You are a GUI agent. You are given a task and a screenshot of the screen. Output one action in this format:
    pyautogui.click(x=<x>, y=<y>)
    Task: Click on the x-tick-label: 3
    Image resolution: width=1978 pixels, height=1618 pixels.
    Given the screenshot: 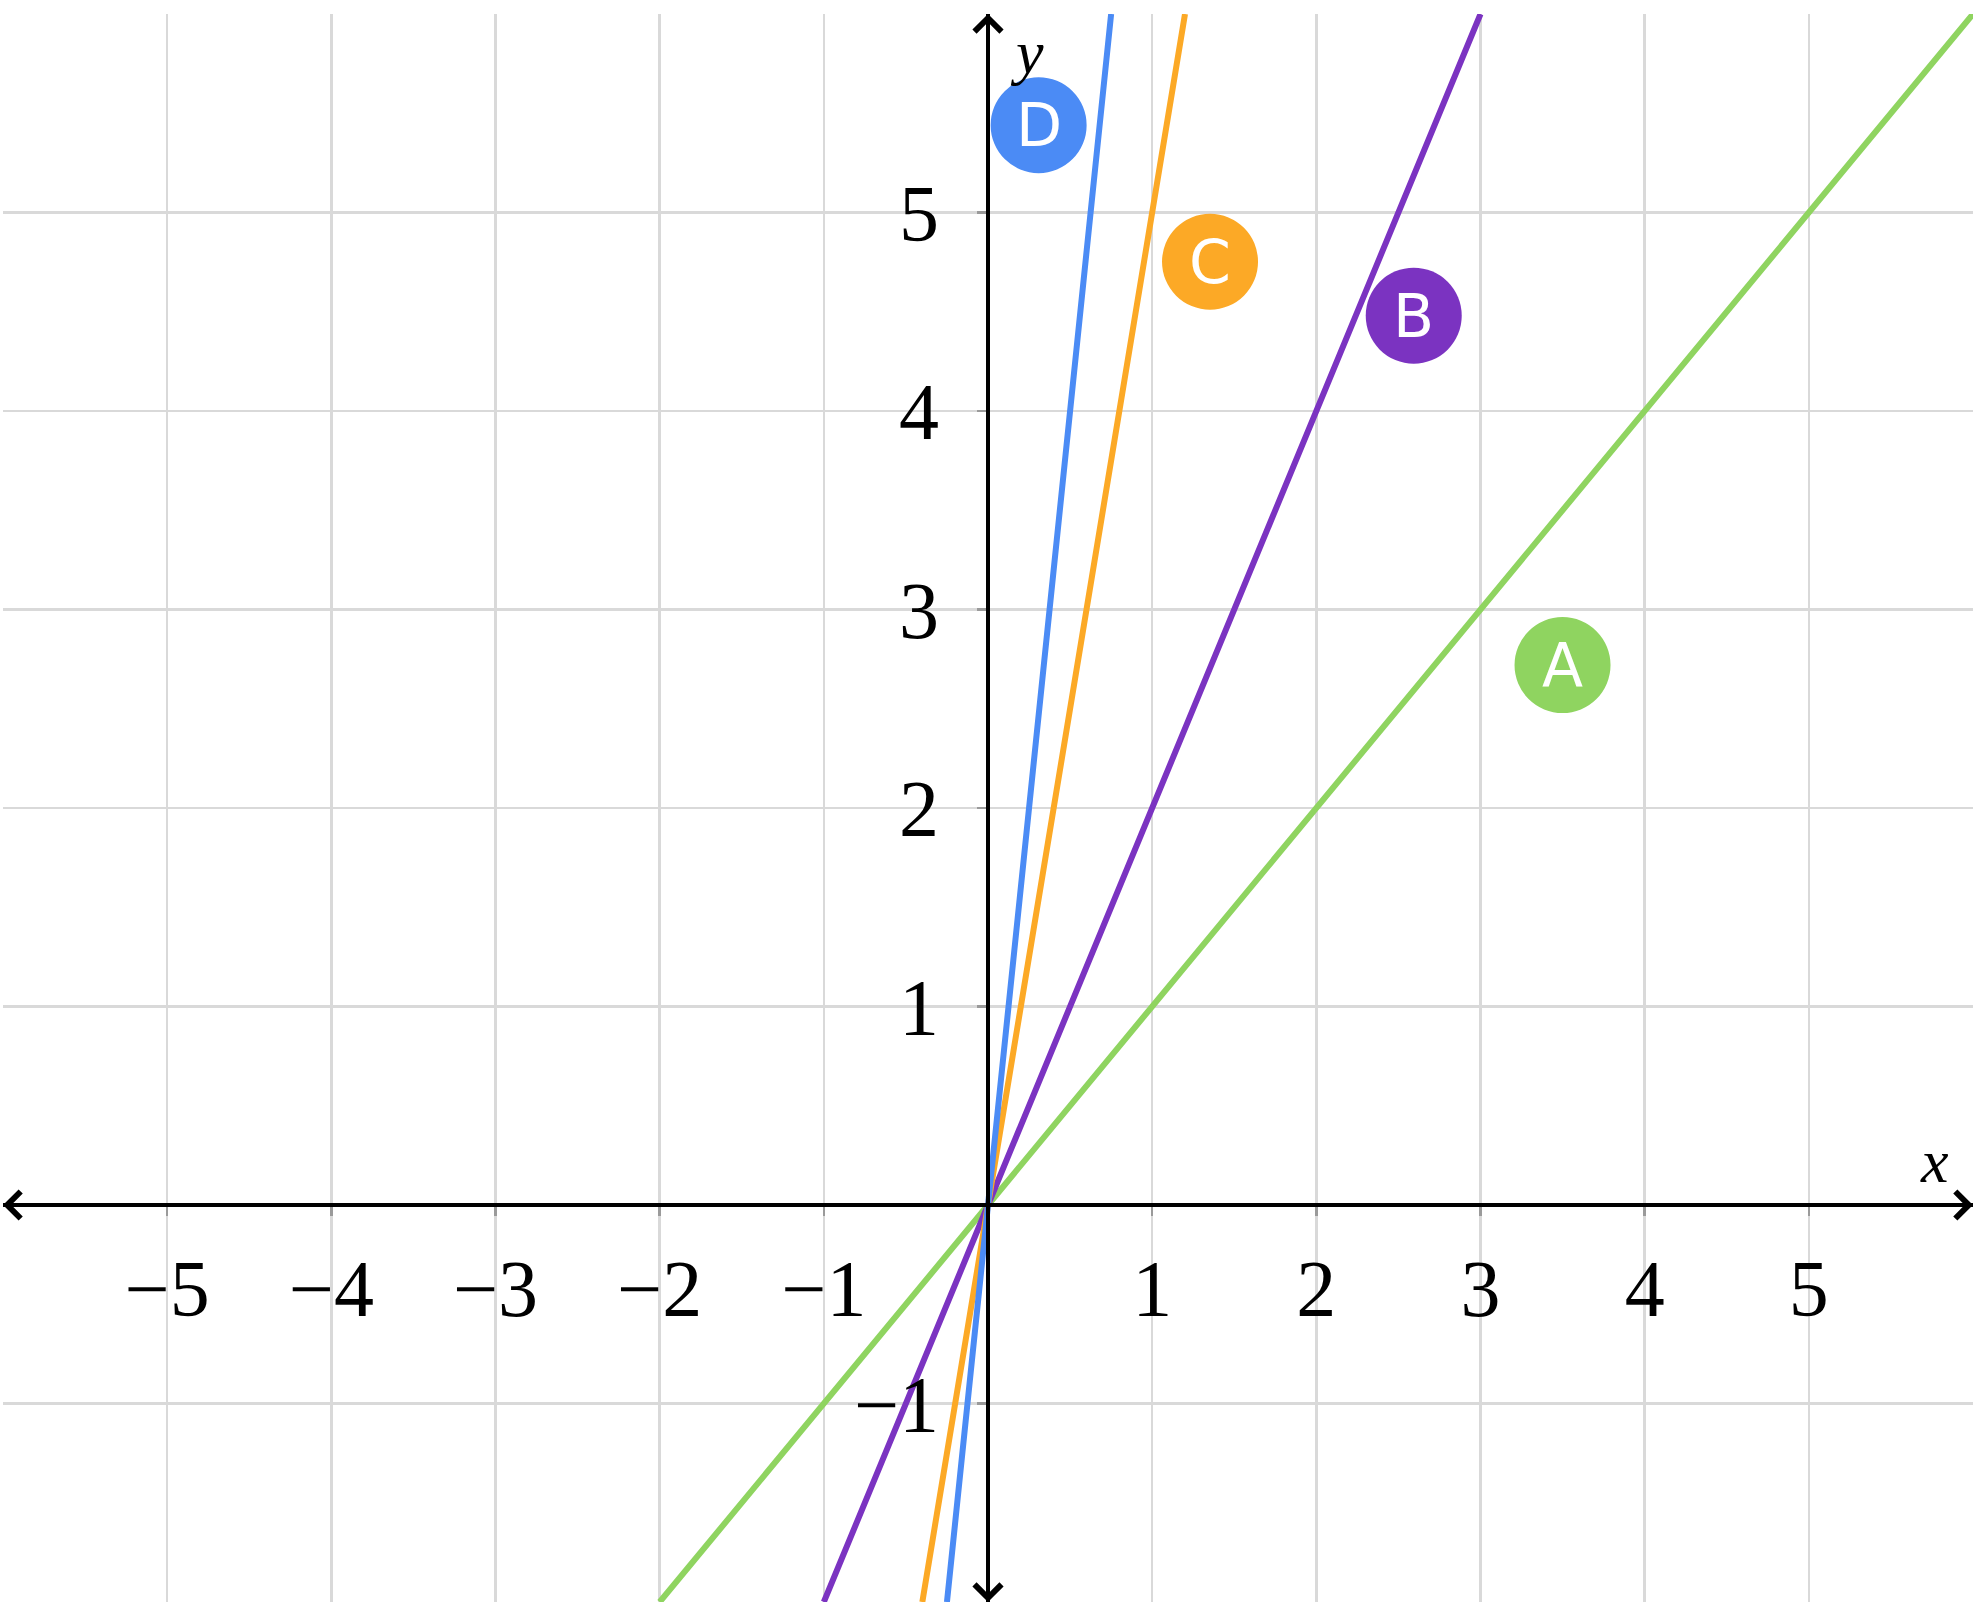 What is the action you would take?
    pyautogui.click(x=1480, y=1289)
    